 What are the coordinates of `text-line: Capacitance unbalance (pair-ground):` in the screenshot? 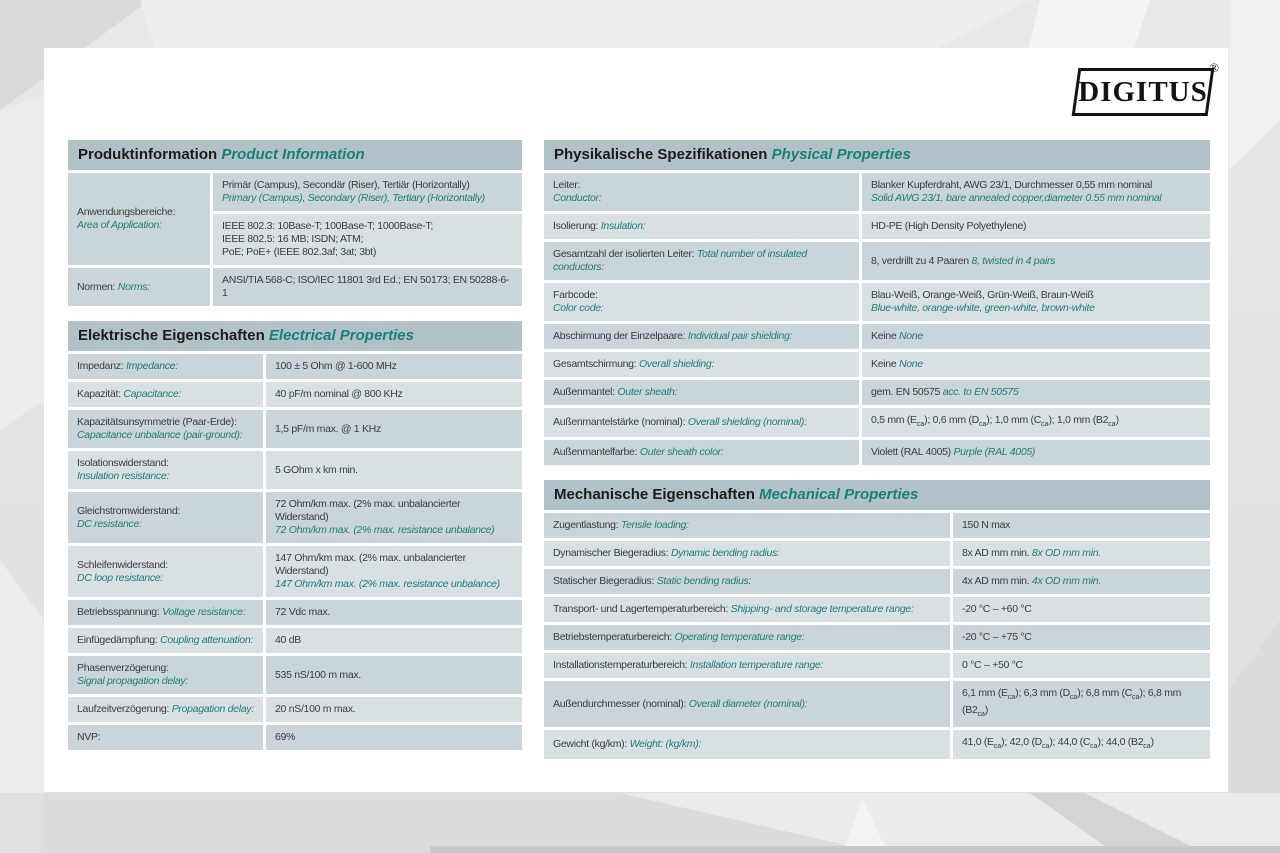 It's located at (165, 435).